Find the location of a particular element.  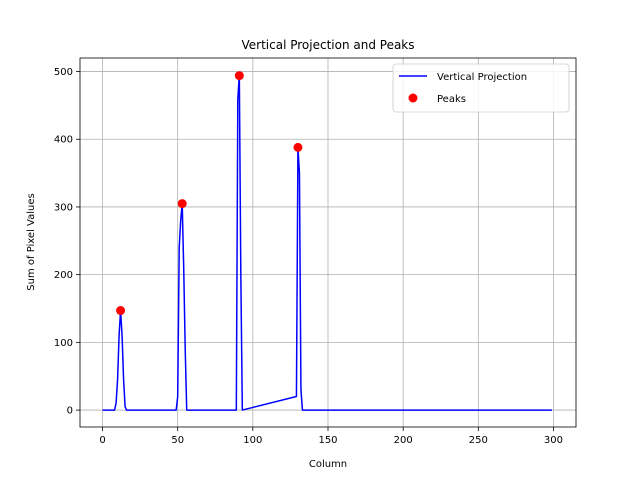

x-tick-label: 200 is located at coordinates (403, 440).